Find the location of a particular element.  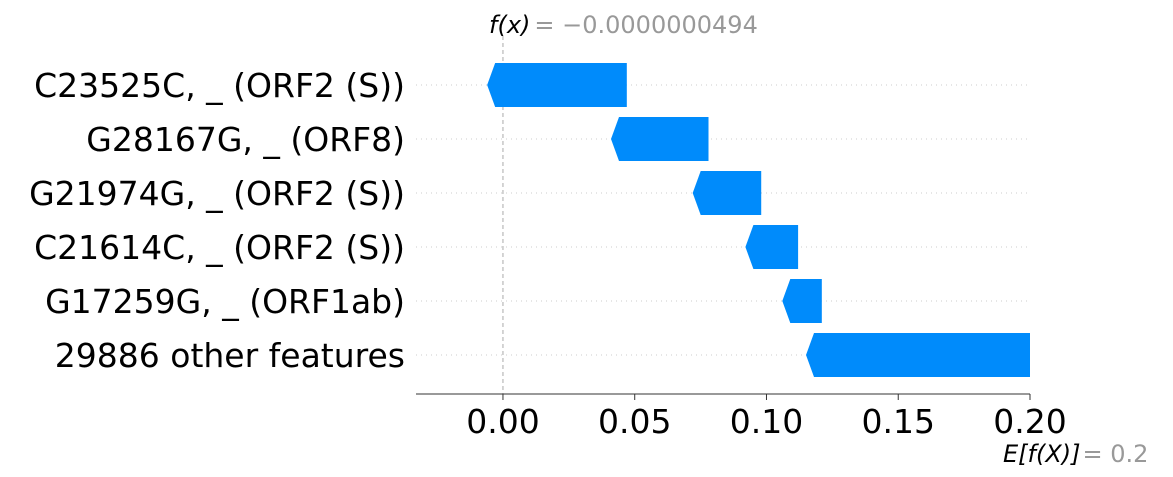

fx-title: f(x) = −0.0000000494 is located at coordinates (623, 25).